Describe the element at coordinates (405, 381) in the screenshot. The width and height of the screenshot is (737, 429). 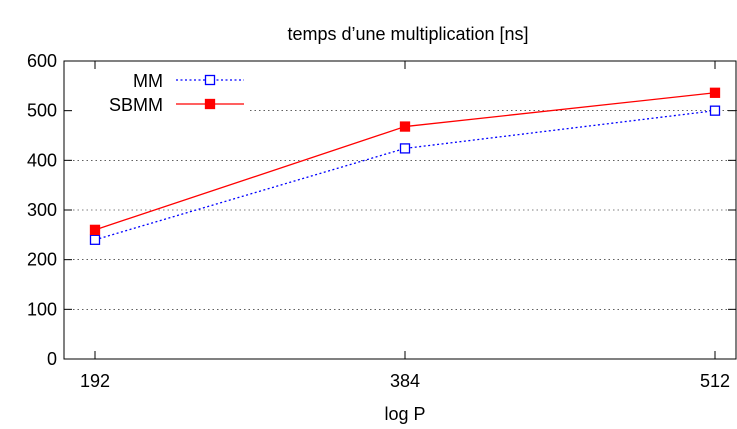
I see `x-tick-label: 384` at that location.